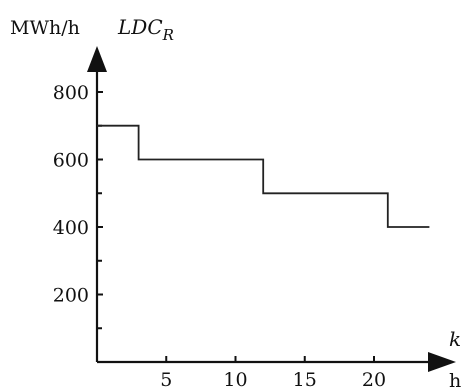 The image size is (466, 391). What do you see at coordinates (71, 93) in the screenshot?
I see `y-tick-label: 800` at bounding box center [71, 93].